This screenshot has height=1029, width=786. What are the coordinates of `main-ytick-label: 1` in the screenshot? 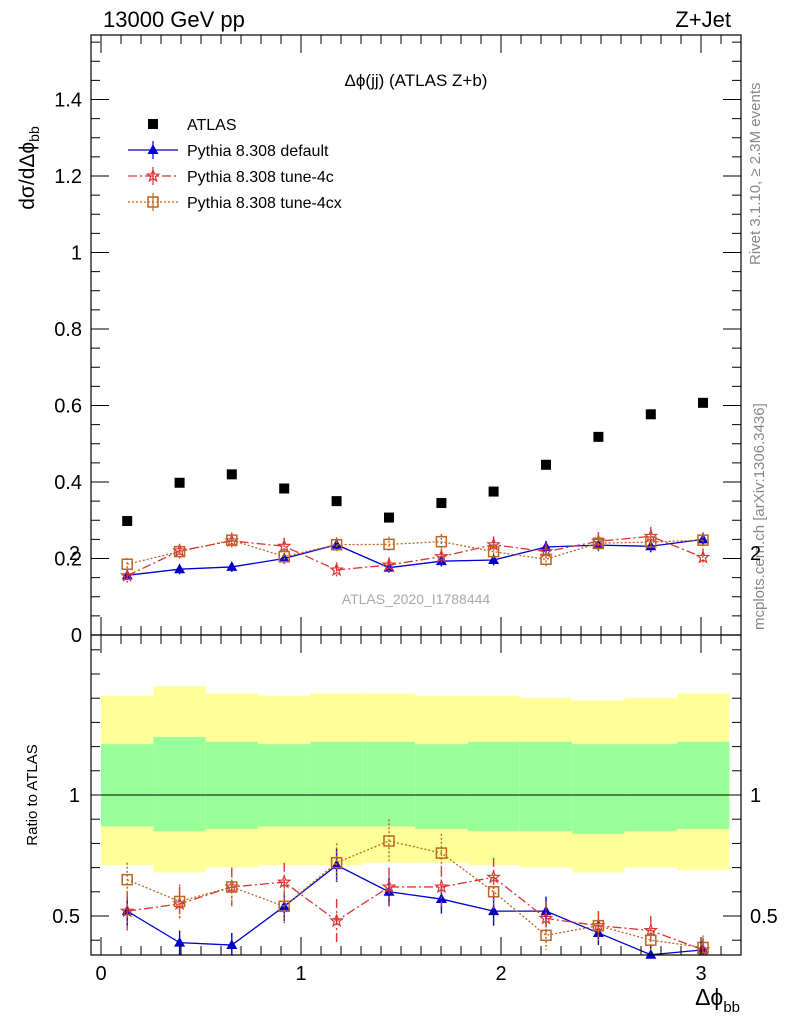 It's located at (76, 254).